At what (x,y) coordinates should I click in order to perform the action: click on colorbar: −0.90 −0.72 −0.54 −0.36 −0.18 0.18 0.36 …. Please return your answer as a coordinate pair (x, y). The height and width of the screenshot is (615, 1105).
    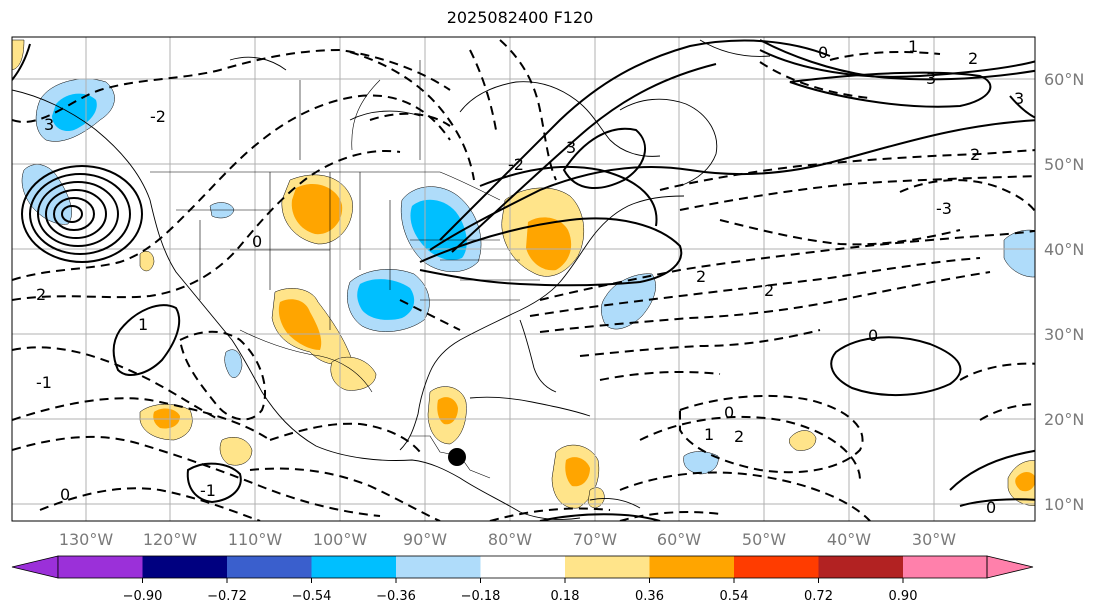
    Looking at the image, I should click on (522, 579).